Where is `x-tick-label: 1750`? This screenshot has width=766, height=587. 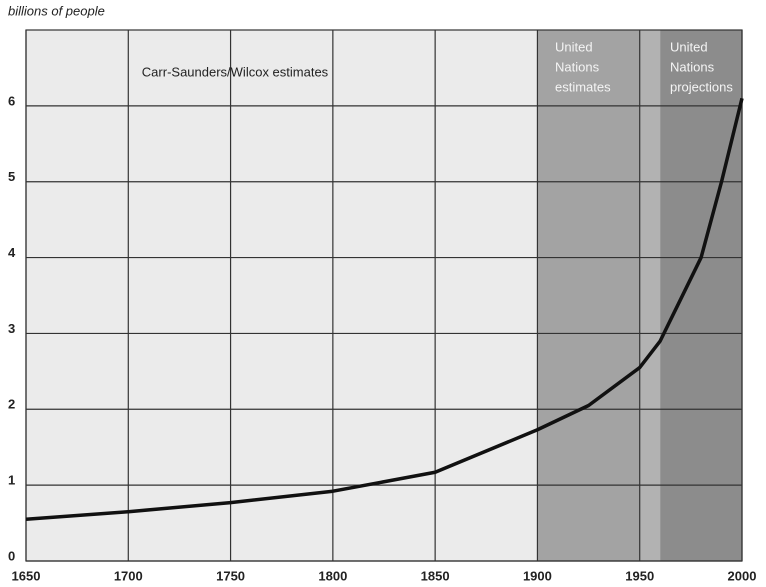 x-tick-label: 1750 is located at coordinates (230, 575).